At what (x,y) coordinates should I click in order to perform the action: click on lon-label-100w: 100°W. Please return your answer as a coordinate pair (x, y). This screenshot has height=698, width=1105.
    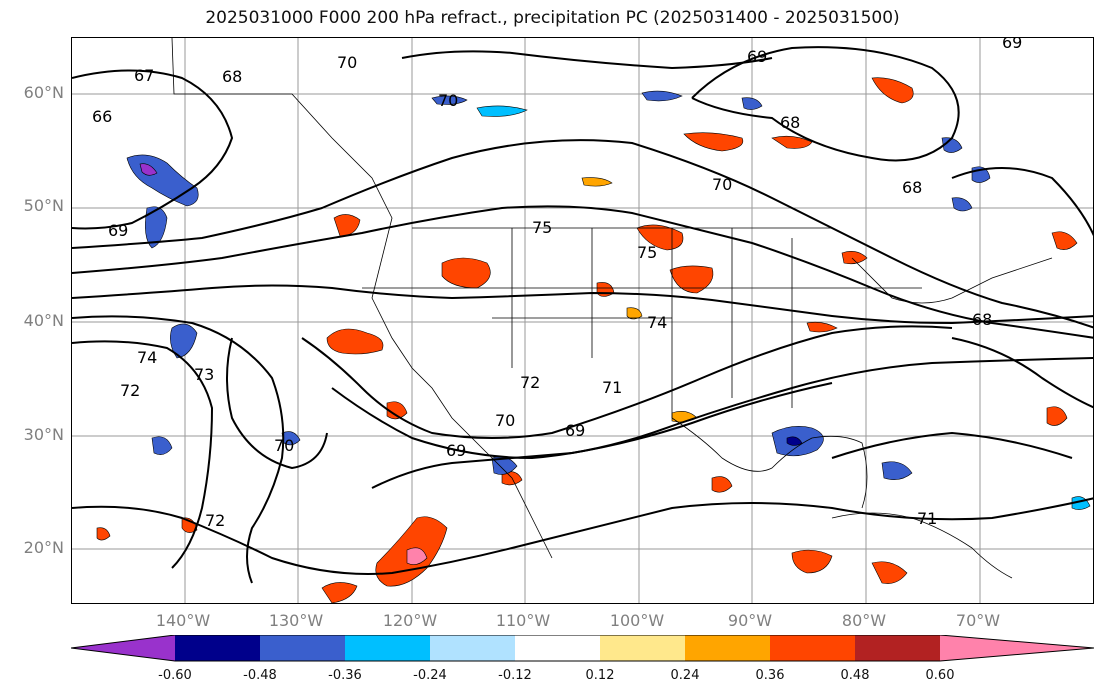
    Looking at the image, I should click on (637, 620).